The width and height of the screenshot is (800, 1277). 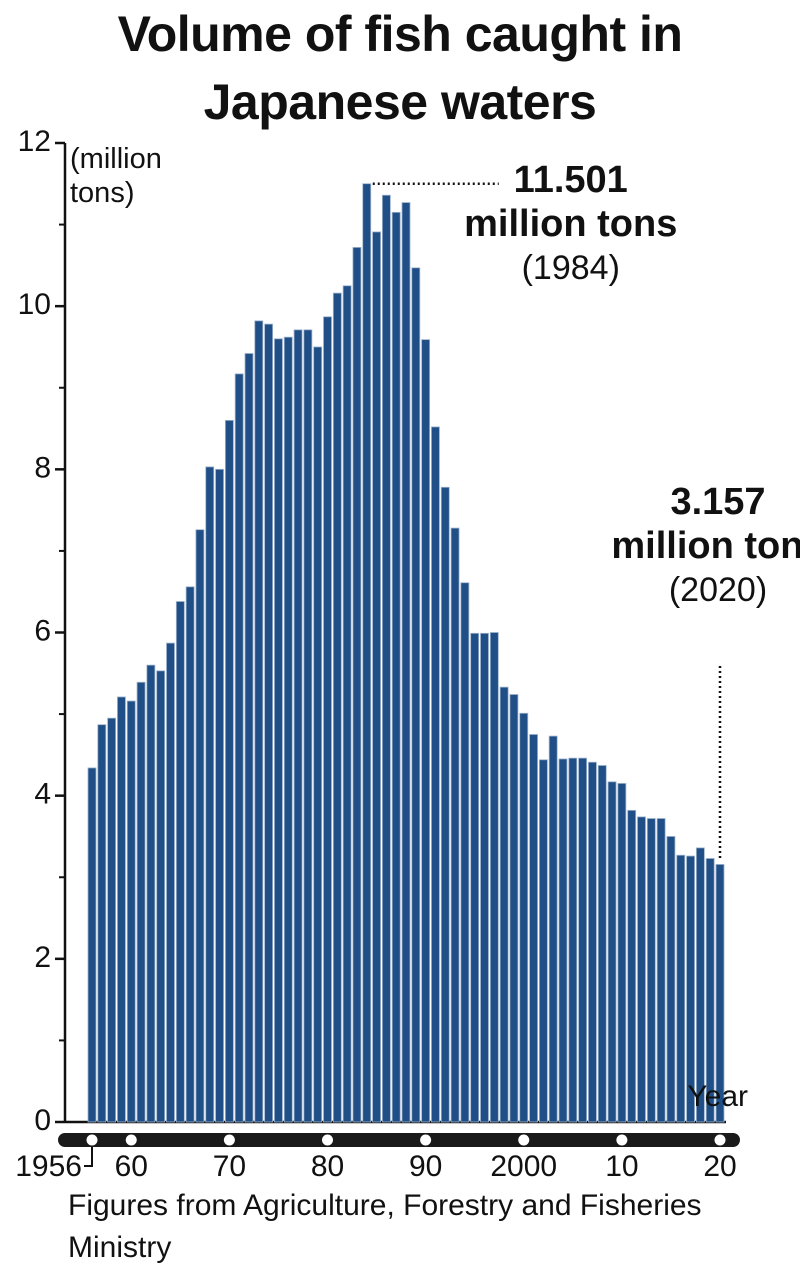 I want to click on x-tick-label: 90, so click(x=425, y=1166).